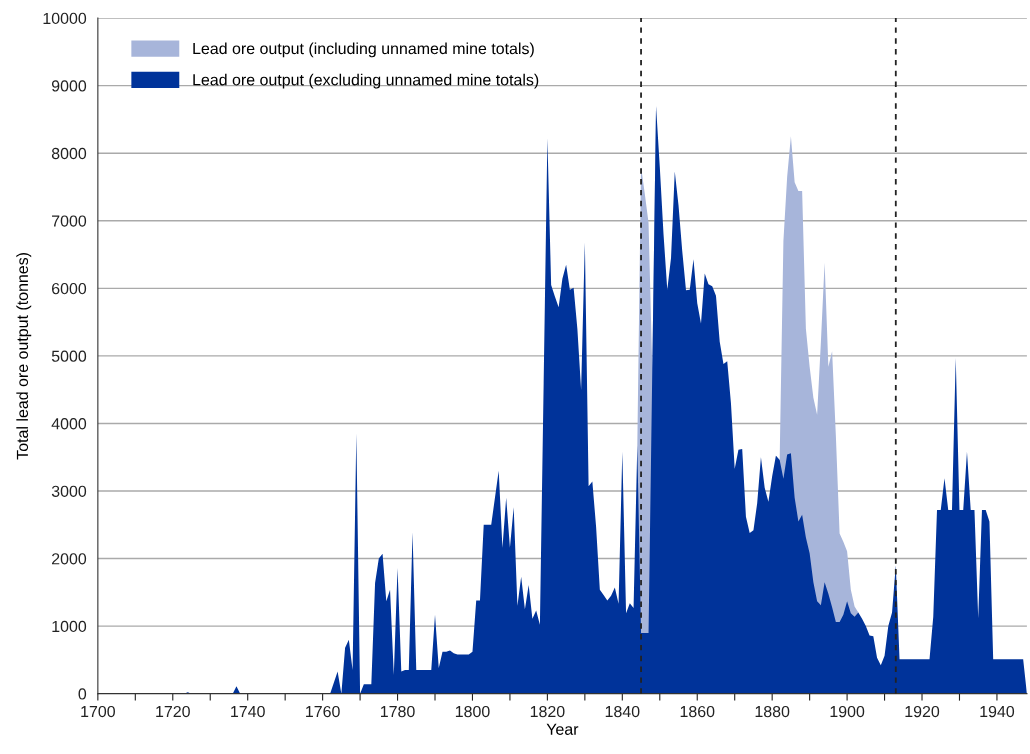 The width and height of the screenshot is (1030, 754). Describe the element at coordinates (69, 153) in the screenshot. I see `y-tick-label: 8000` at that location.